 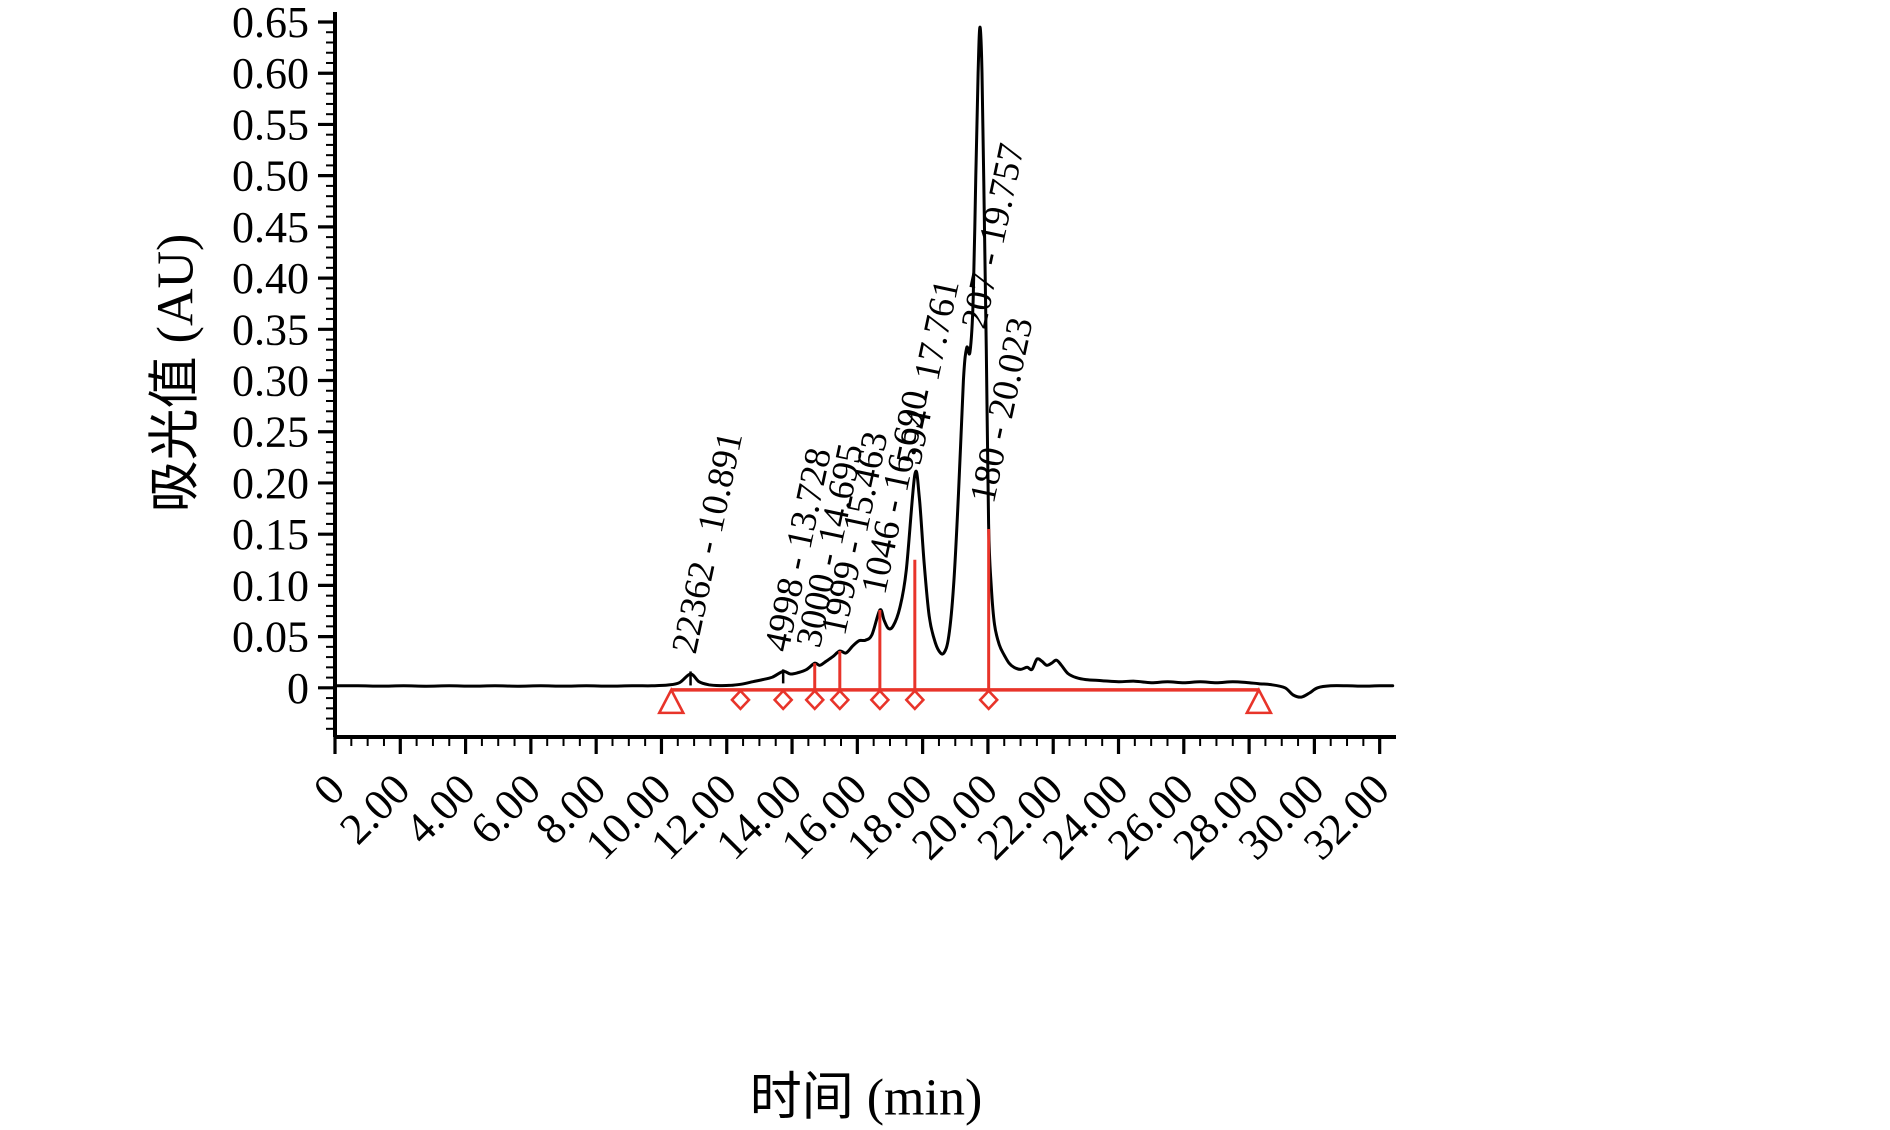 I want to click on y-tick-label: 0.10, so click(x=270, y=585).